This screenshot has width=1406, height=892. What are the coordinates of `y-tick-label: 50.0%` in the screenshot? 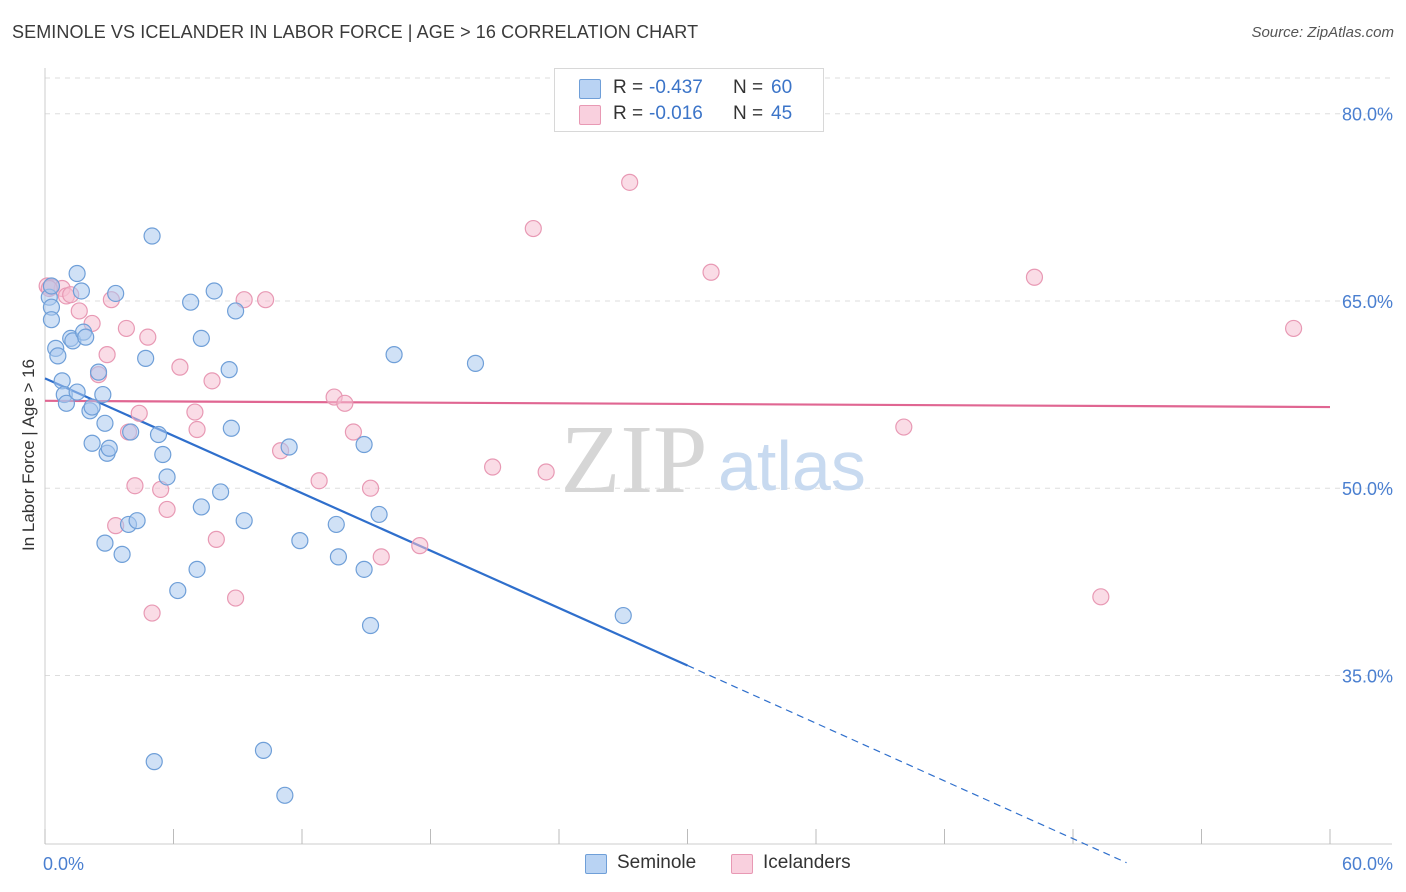 It's located at (1367, 489).